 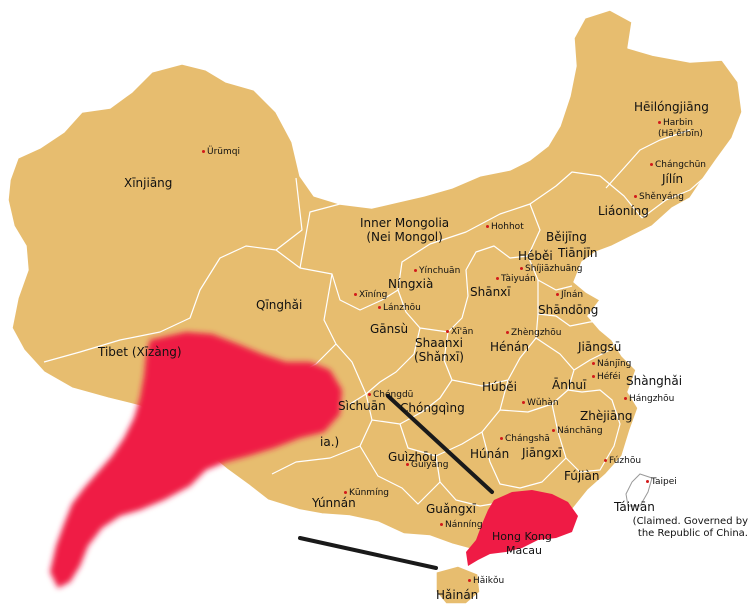 What do you see at coordinates (451, 509) in the screenshot?
I see `label-guangxi: Guǎngxī` at bounding box center [451, 509].